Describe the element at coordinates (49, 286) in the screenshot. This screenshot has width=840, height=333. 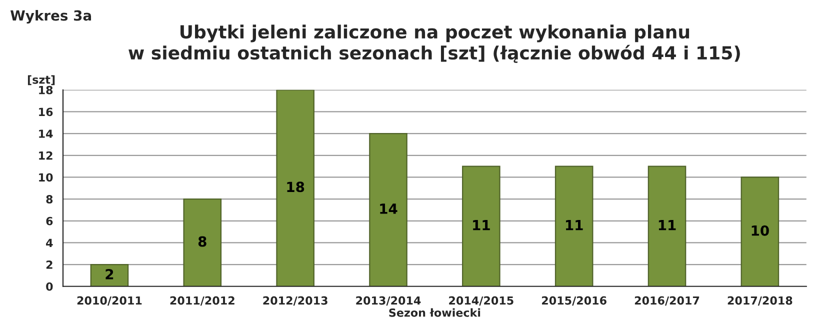
I see `y-tick-label: 0` at that location.